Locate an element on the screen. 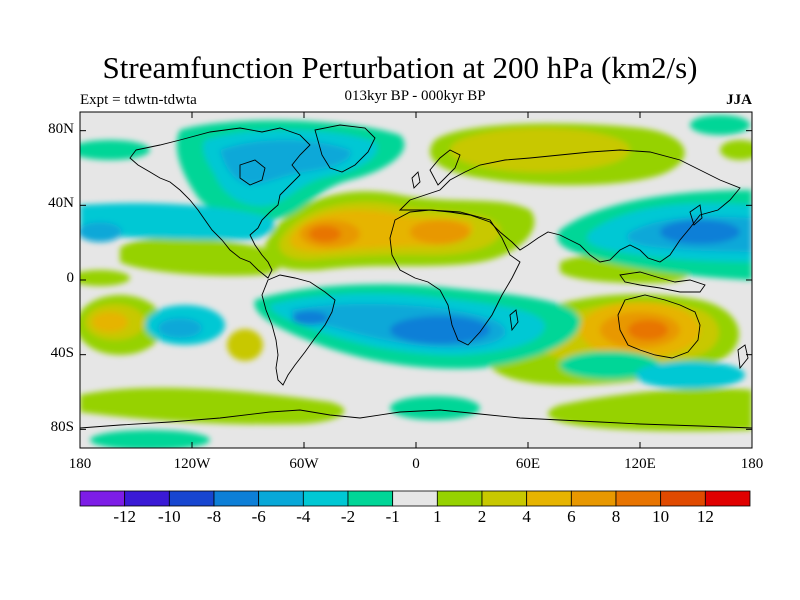  colorbar-label: -6 is located at coordinates (258, 516).